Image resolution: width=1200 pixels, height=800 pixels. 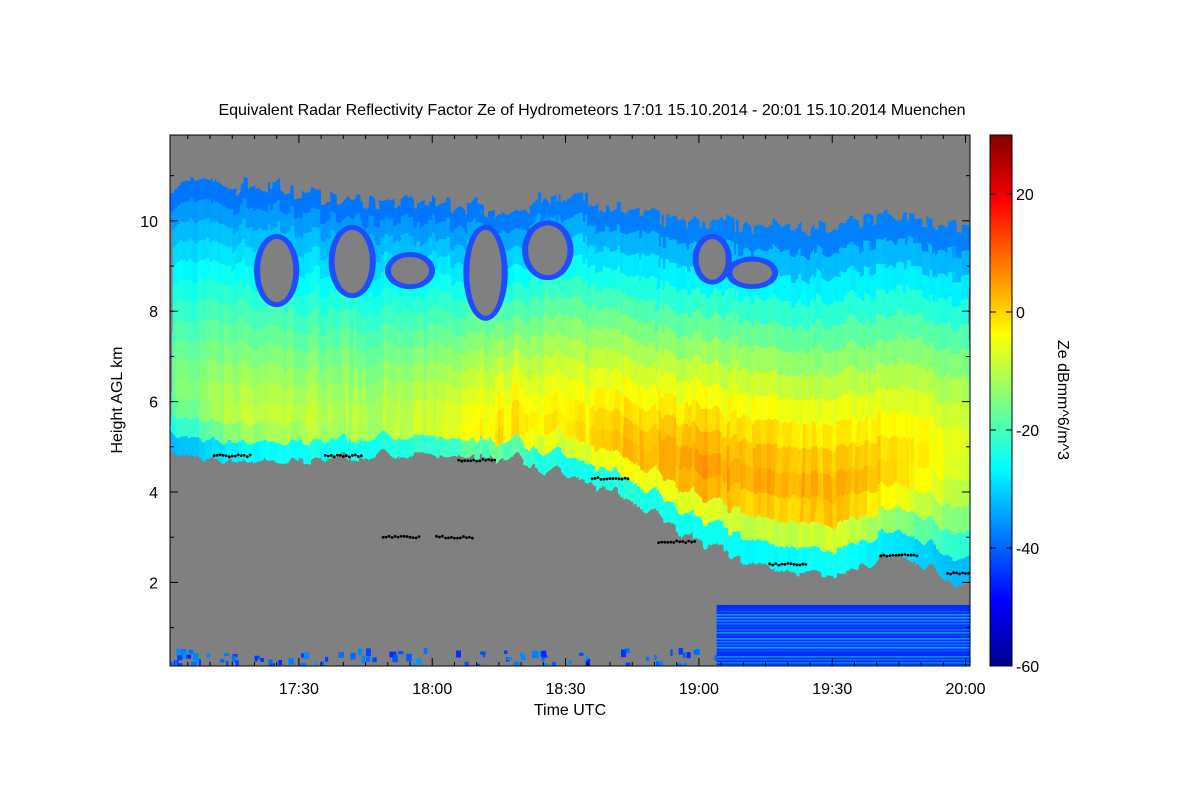 I want to click on colorbar-tick-label: 0, so click(x=1020, y=313).